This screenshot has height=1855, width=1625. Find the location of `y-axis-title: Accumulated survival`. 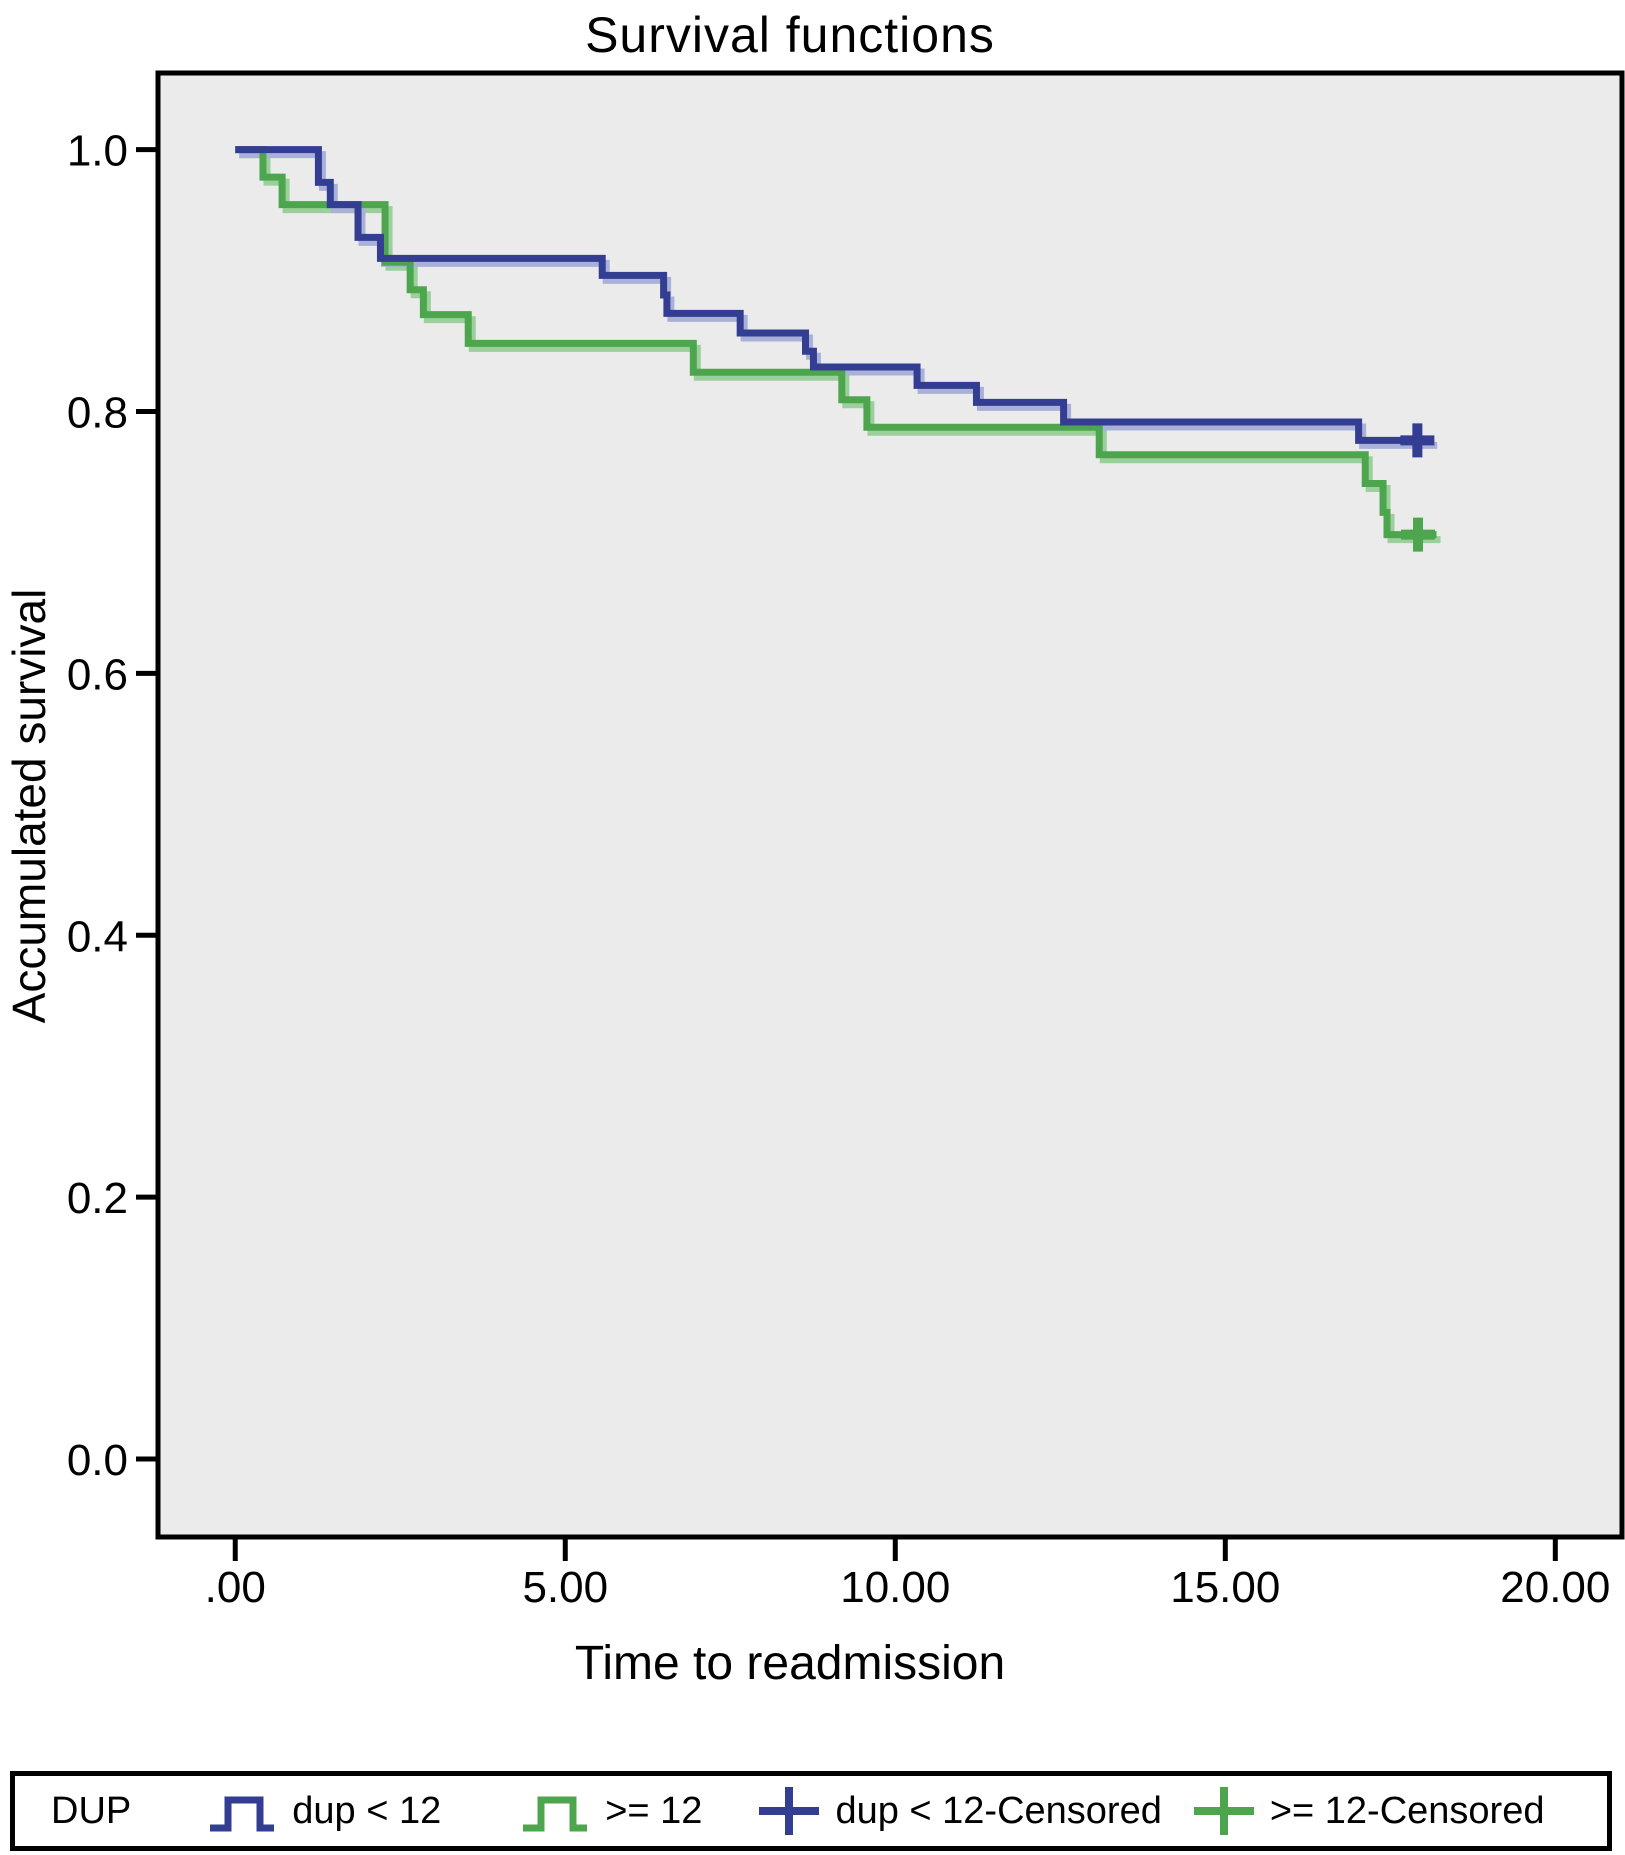

y-axis-title: Accumulated survival is located at coordinates (29, 806).